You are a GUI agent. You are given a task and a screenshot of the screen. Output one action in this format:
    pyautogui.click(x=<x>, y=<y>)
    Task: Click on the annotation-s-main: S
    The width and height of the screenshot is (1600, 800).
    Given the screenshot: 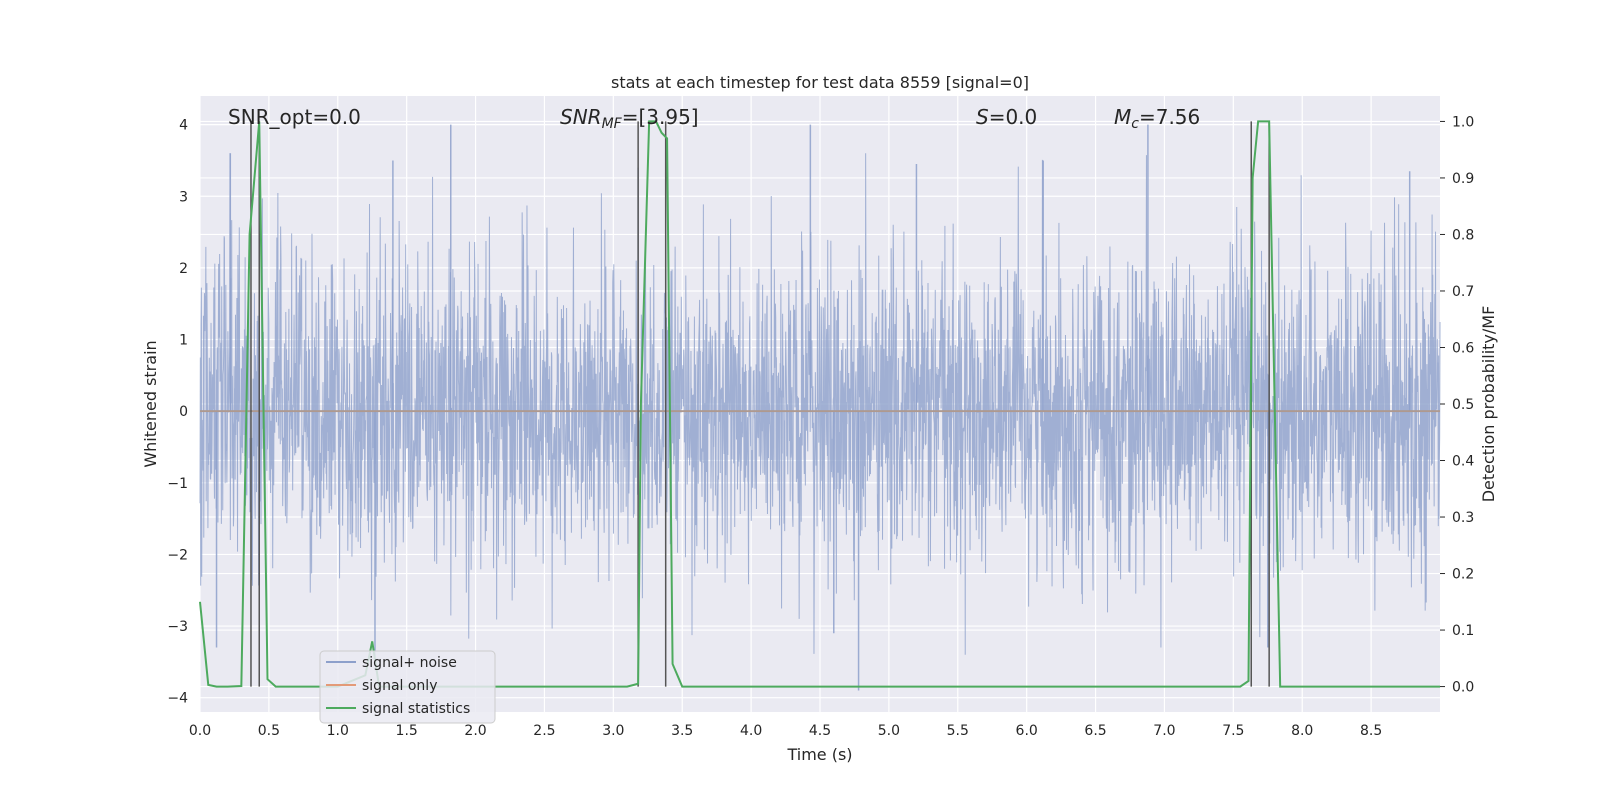 What is the action you would take?
    pyautogui.click(x=982, y=117)
    